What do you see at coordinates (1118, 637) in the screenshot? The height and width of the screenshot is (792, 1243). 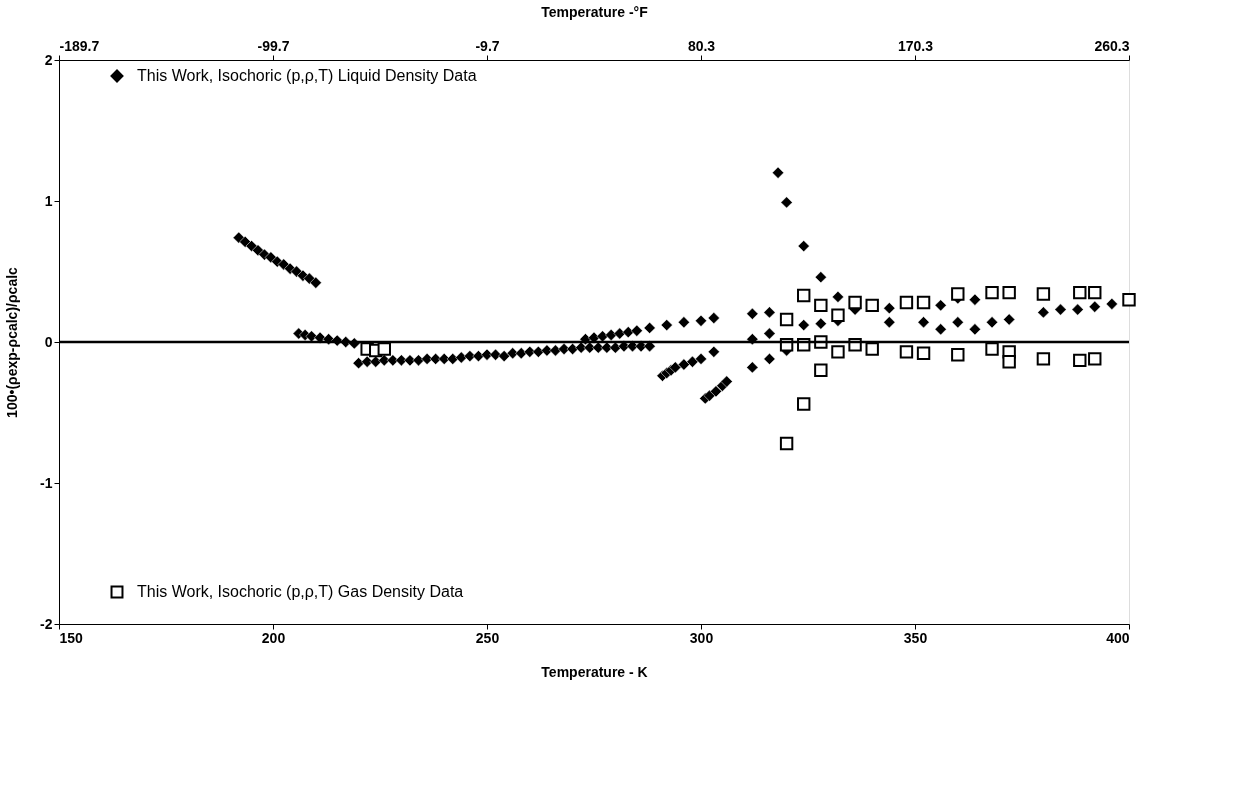 I see `x-tick-label: 400` at bounding box center [1118, 637].